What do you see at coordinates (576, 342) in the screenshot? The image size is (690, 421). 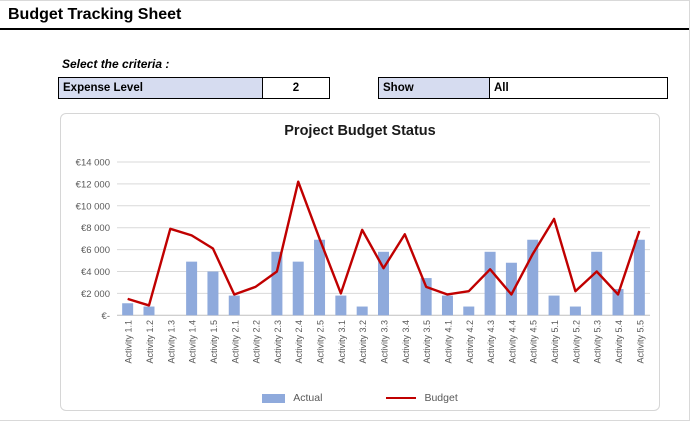 I see `x-tick-label: Activity 5.2` at bounding box center [576, 342].